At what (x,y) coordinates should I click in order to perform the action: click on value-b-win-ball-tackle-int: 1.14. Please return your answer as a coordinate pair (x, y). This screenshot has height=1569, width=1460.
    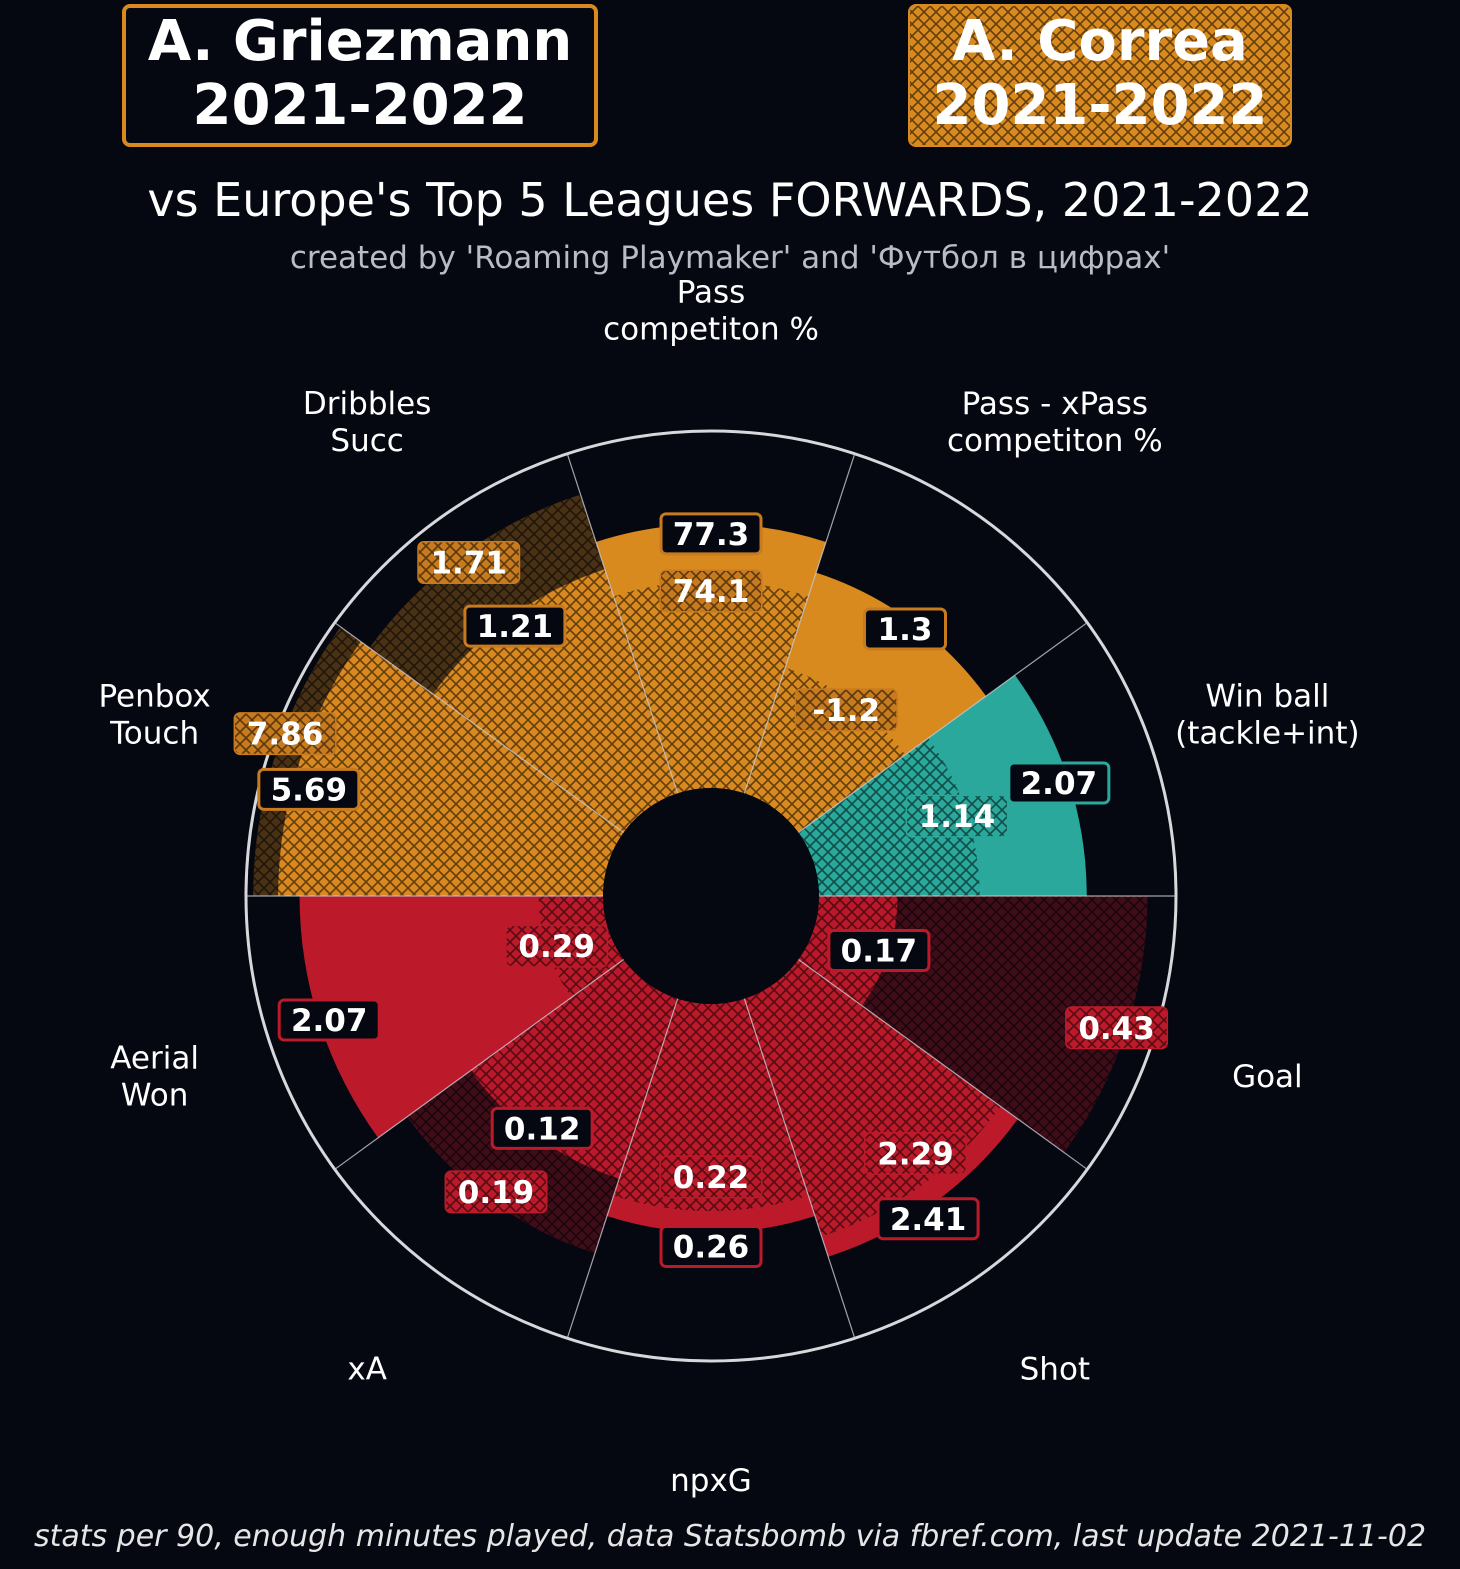
    Looking at the image, I should click on (957, 816).